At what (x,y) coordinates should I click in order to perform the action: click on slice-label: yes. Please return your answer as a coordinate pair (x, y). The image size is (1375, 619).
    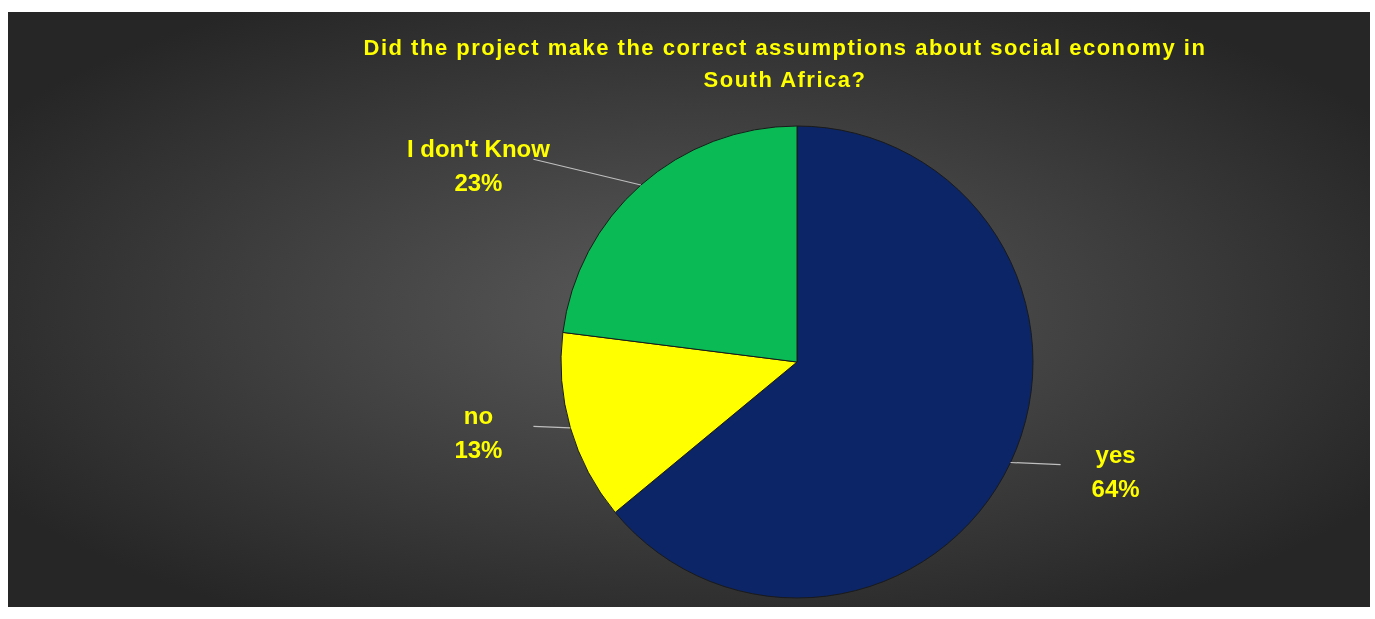
    Looking at the image, I should click on (1115, 454).